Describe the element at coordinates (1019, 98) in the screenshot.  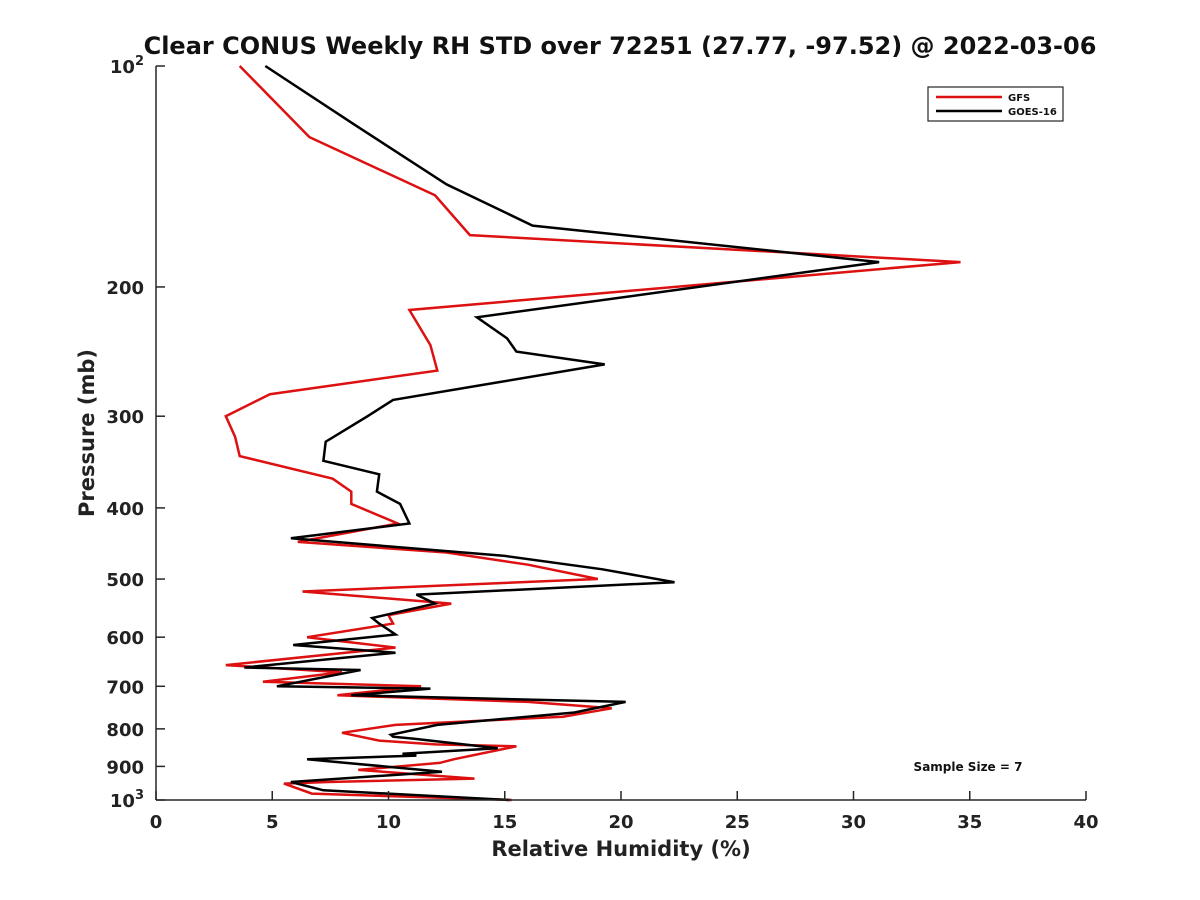
I see `legend-label-gfs: GFS` at that location.